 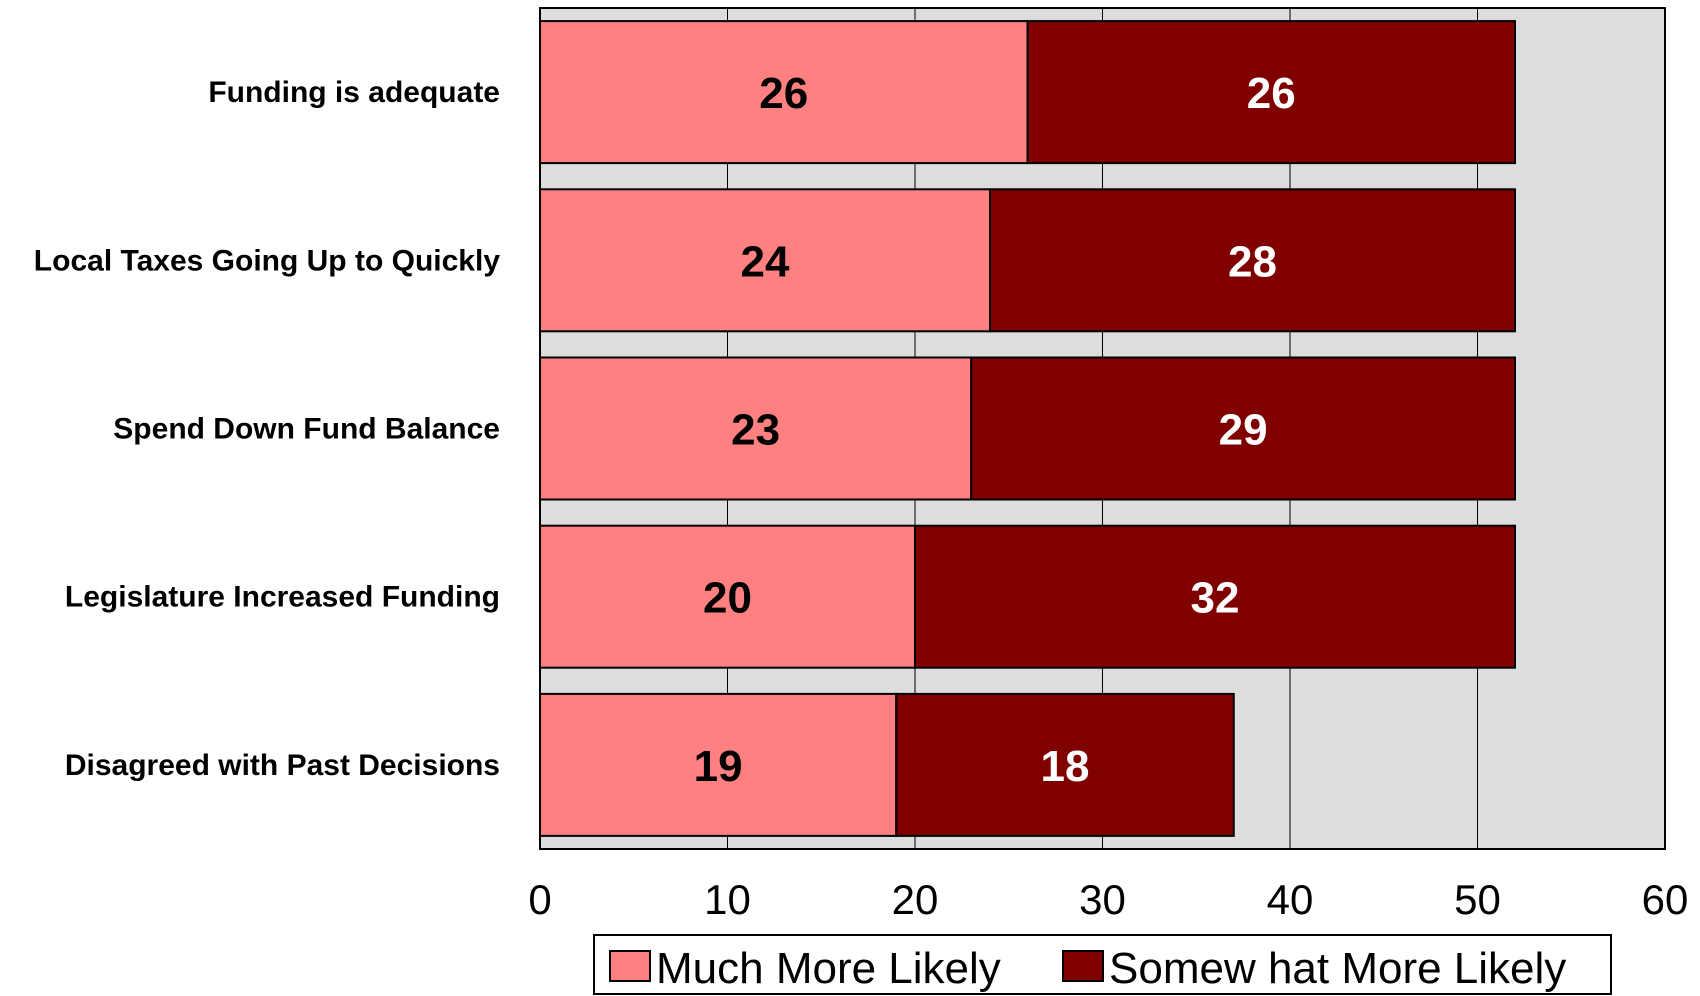 What do you see at coordinates (828, 968) in the screenshot?
I see `legend-label-much-more-likely: Much More Likely` at bounding box center [828, 968].